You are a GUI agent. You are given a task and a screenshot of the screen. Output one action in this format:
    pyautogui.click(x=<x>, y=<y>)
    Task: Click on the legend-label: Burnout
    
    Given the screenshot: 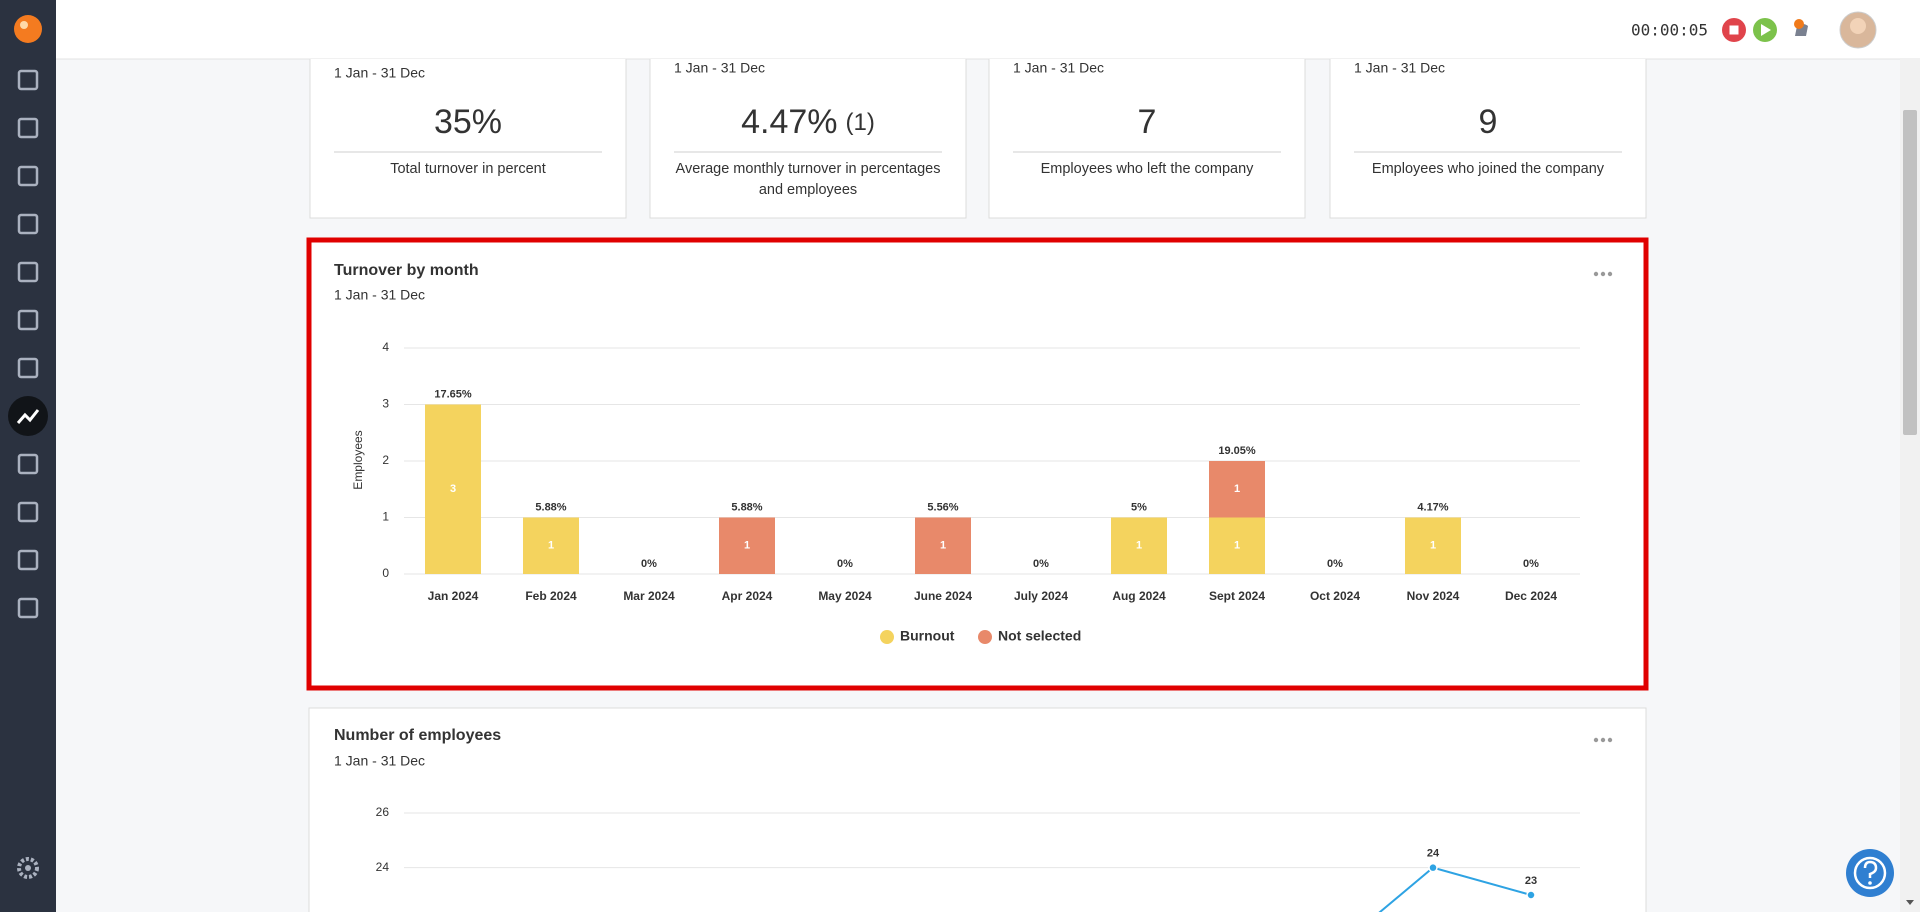 What is the action you would take?
    pyautogui.click(x=927, y=636)
    